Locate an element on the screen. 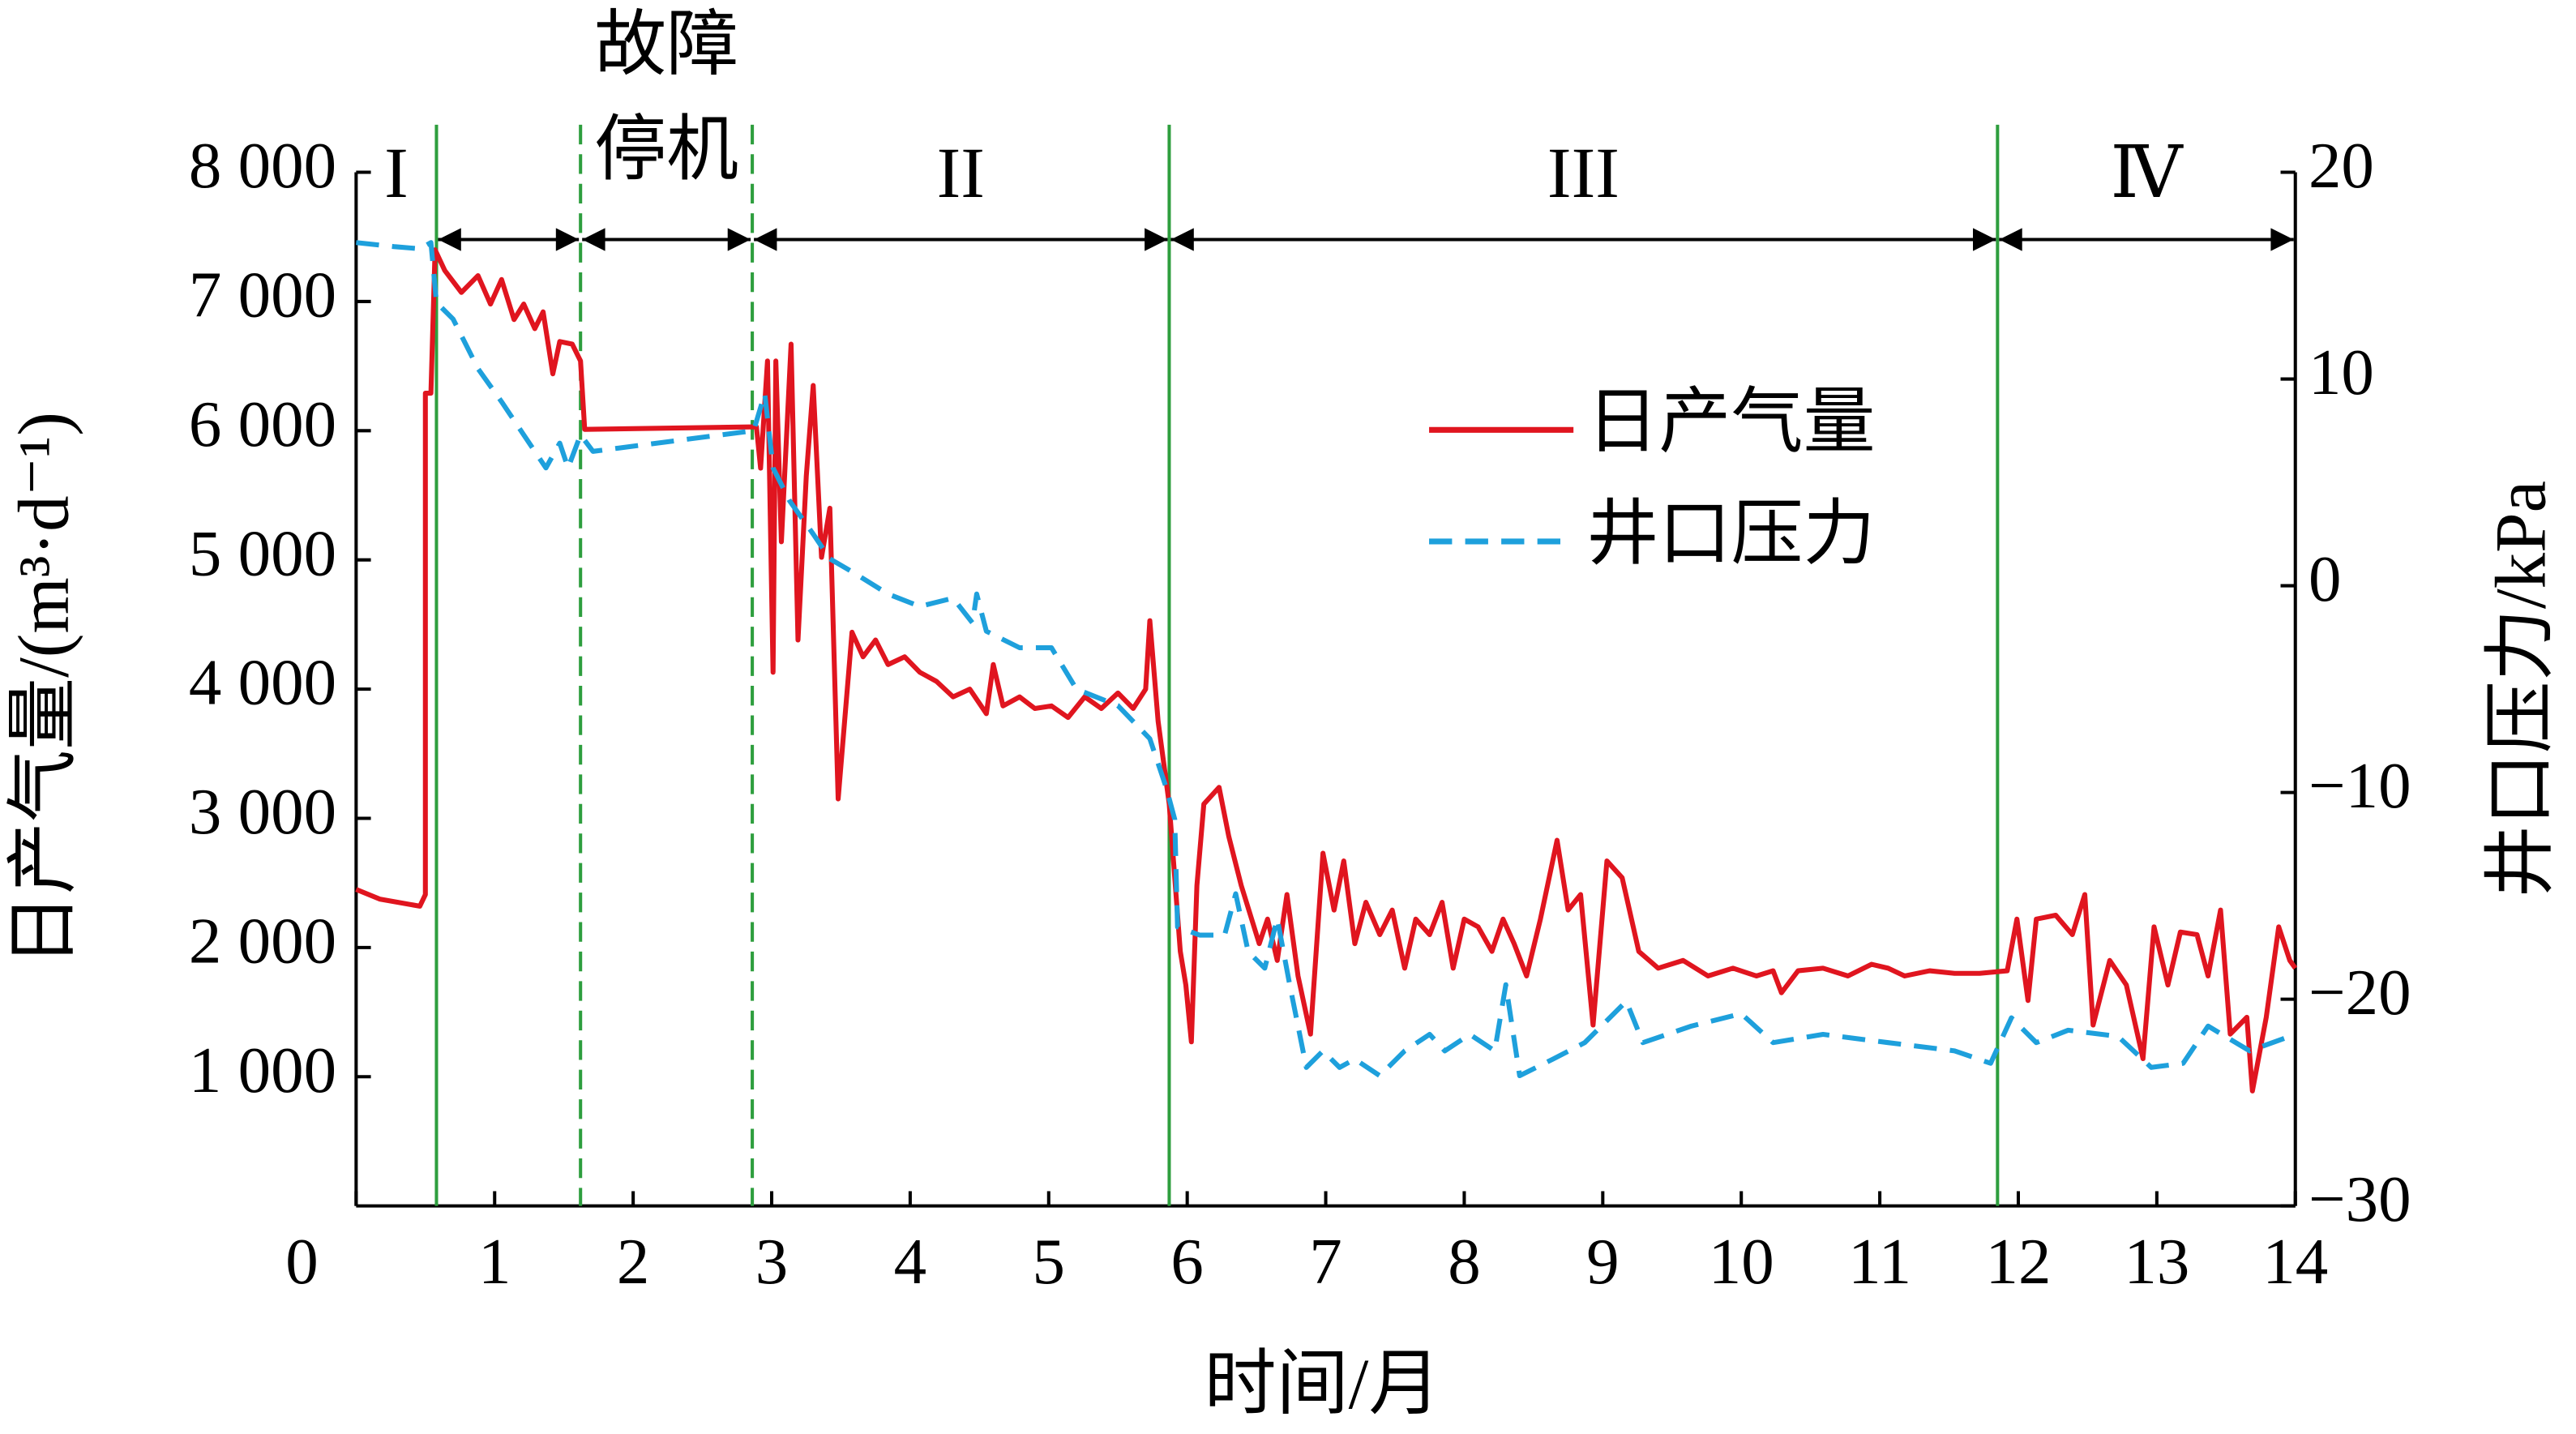  x-tick-label: 7 is located at coordinates (1325, 1261).